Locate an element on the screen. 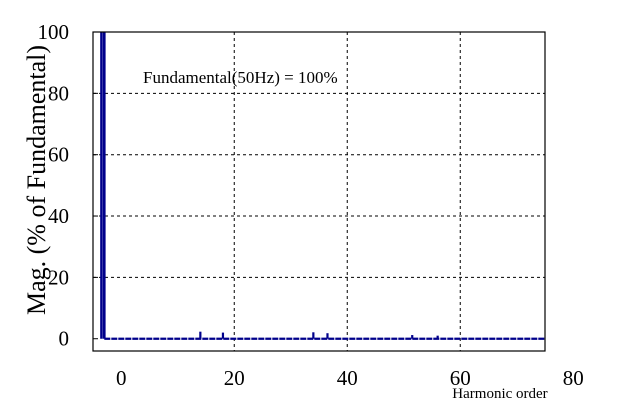 The height and width of the screenshot is (405, 620). y-tick-label-0: 0 is located at coordinates (64, 339).